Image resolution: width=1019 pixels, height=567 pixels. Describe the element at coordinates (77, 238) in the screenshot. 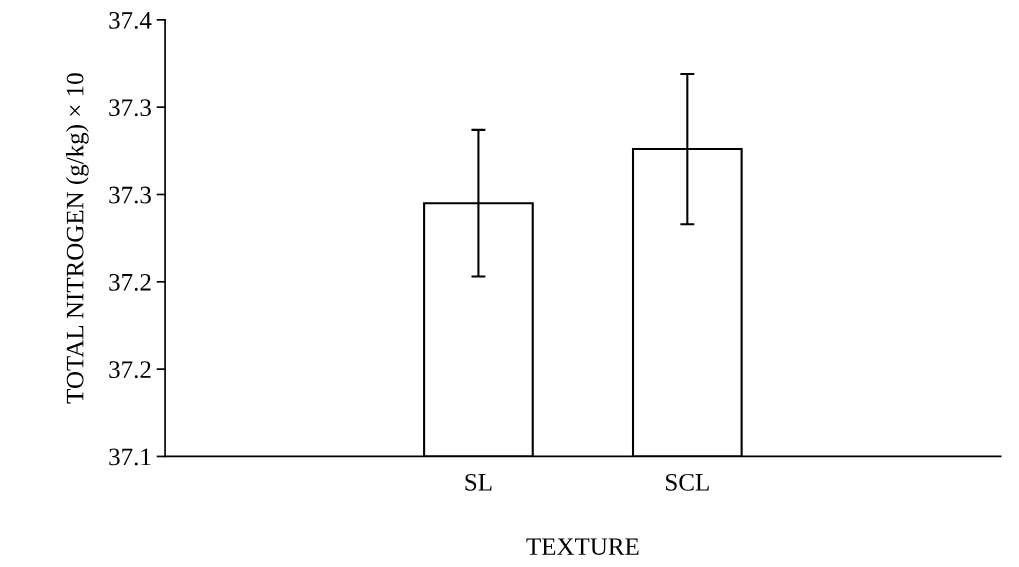

I see `y-axis-title: TOTAL NITROGEN (g/kg) × 10` at that location.